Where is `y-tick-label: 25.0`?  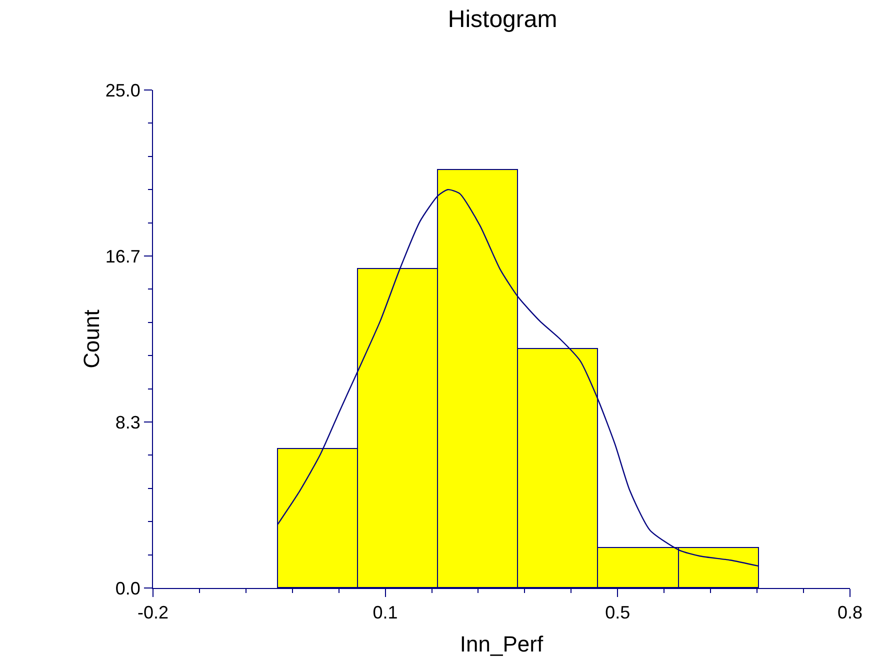 y-tick-label: 25.0 is located at coordinates (122, 90).